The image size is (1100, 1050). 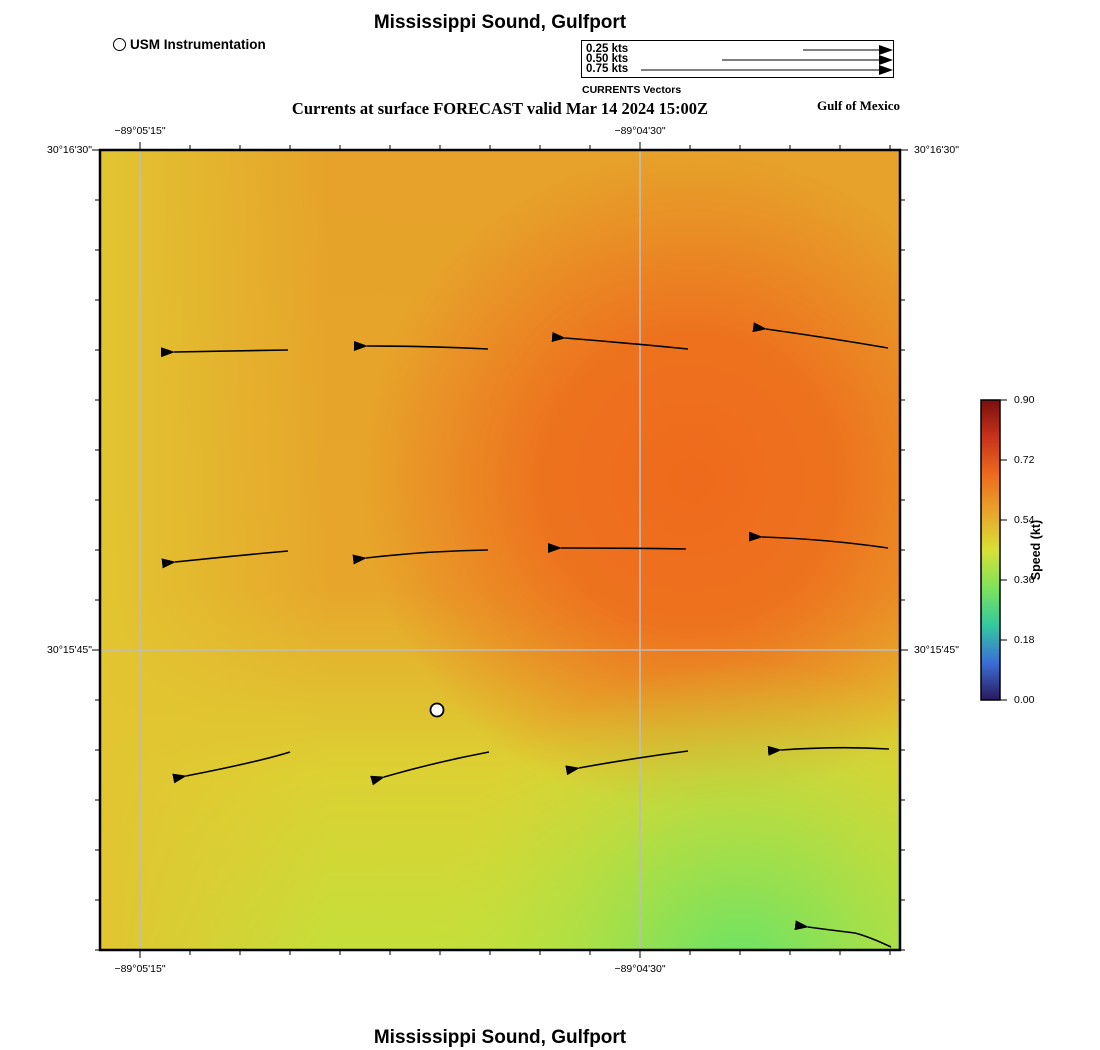 What do you see at coordinates (1024, 640) in the screenshot?
I see `colorbar-tick-label-018: 0.18` at bounding box center [1024, 640].